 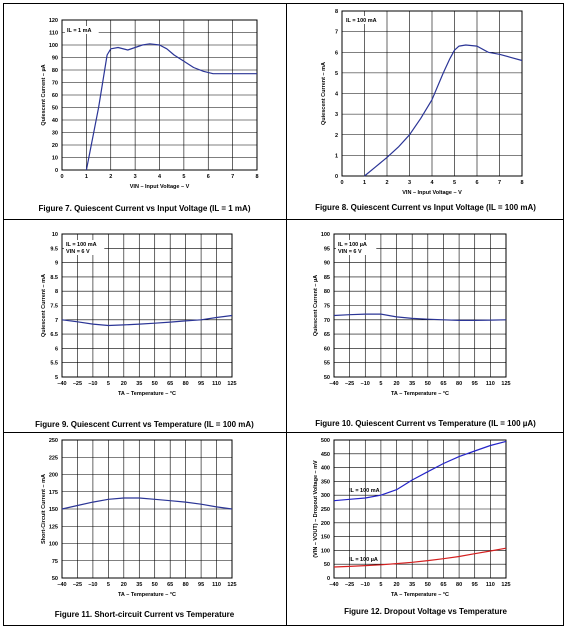 I want to click on y-tick-label: 5.5, so click(x=54, y=364).